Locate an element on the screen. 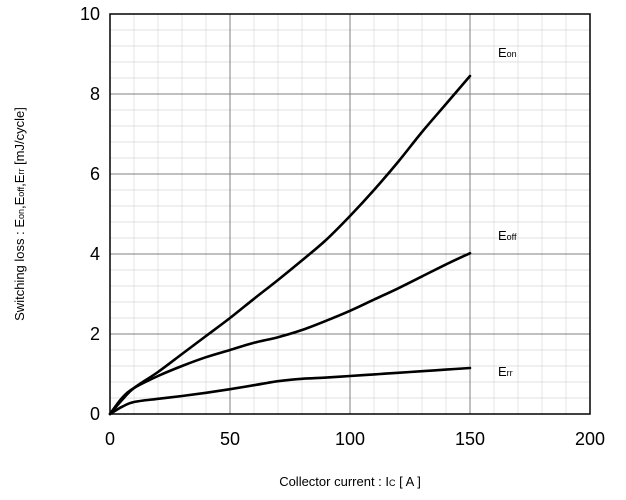  y-axis-label-prefix: Switching loss : E is located at coordinates (19, 270).